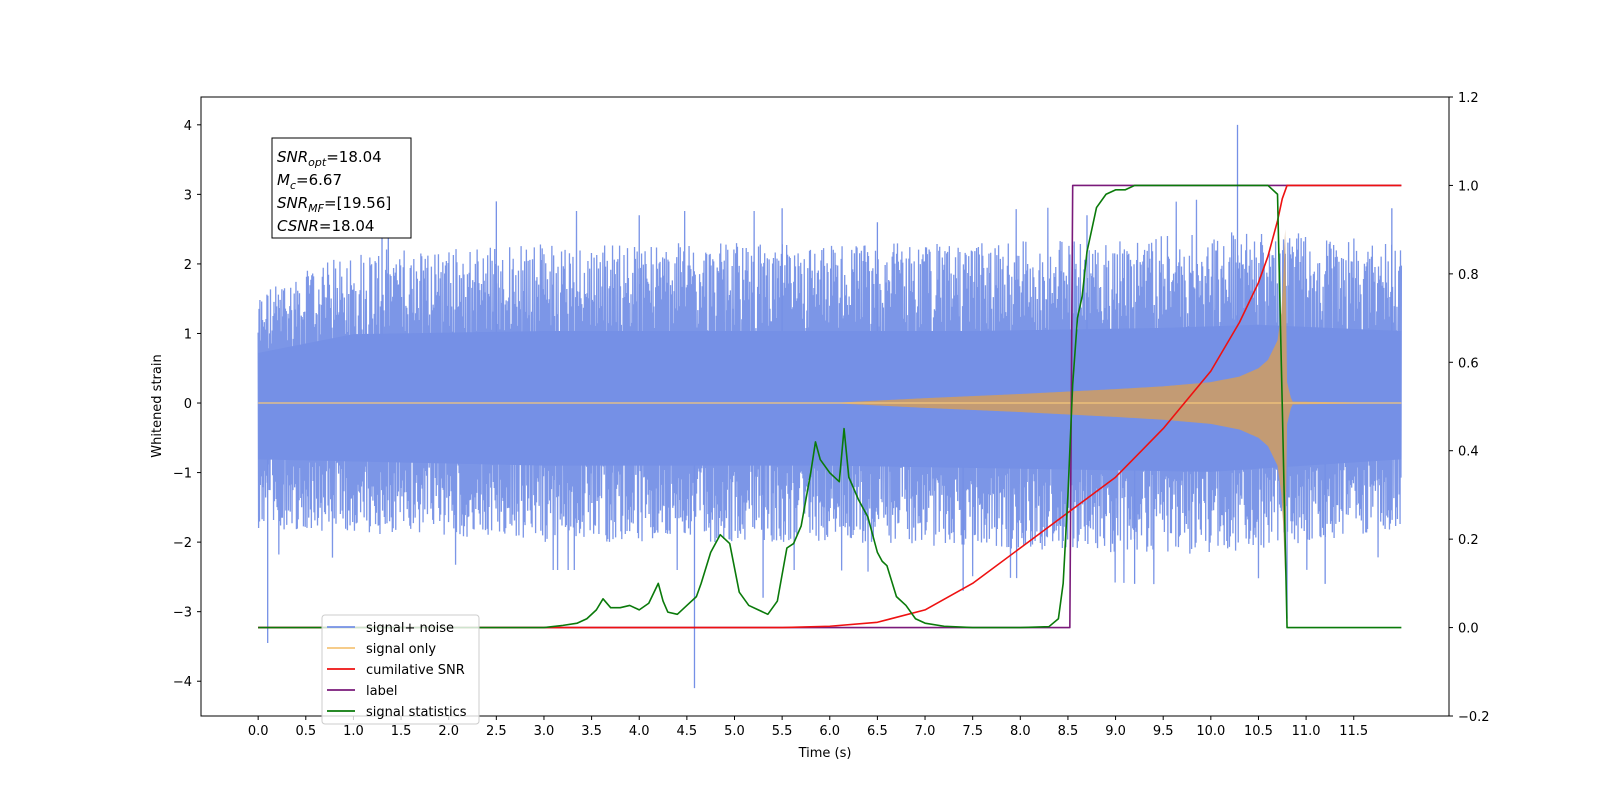 The width and height of the screenshot is (1600, 800). Describe the element at coordinates (544, 731) in the screenshot. I see `x-tick-label: 3.0` at that location.